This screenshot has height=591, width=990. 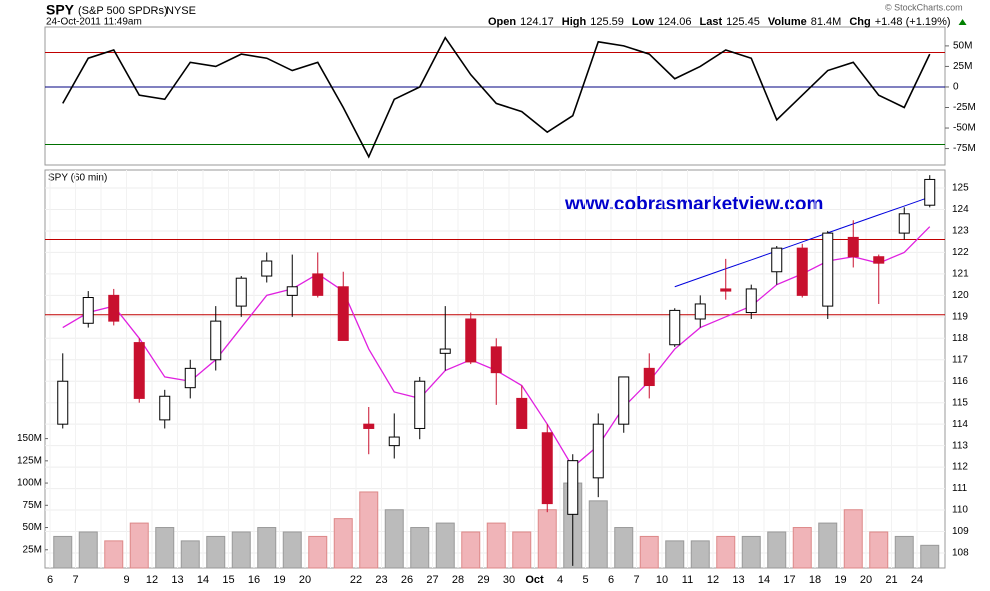 What do you see at coordinates (960, 252) in the screenshot?
I see `y-tick-label: 122` at bounding box center [960, 252].